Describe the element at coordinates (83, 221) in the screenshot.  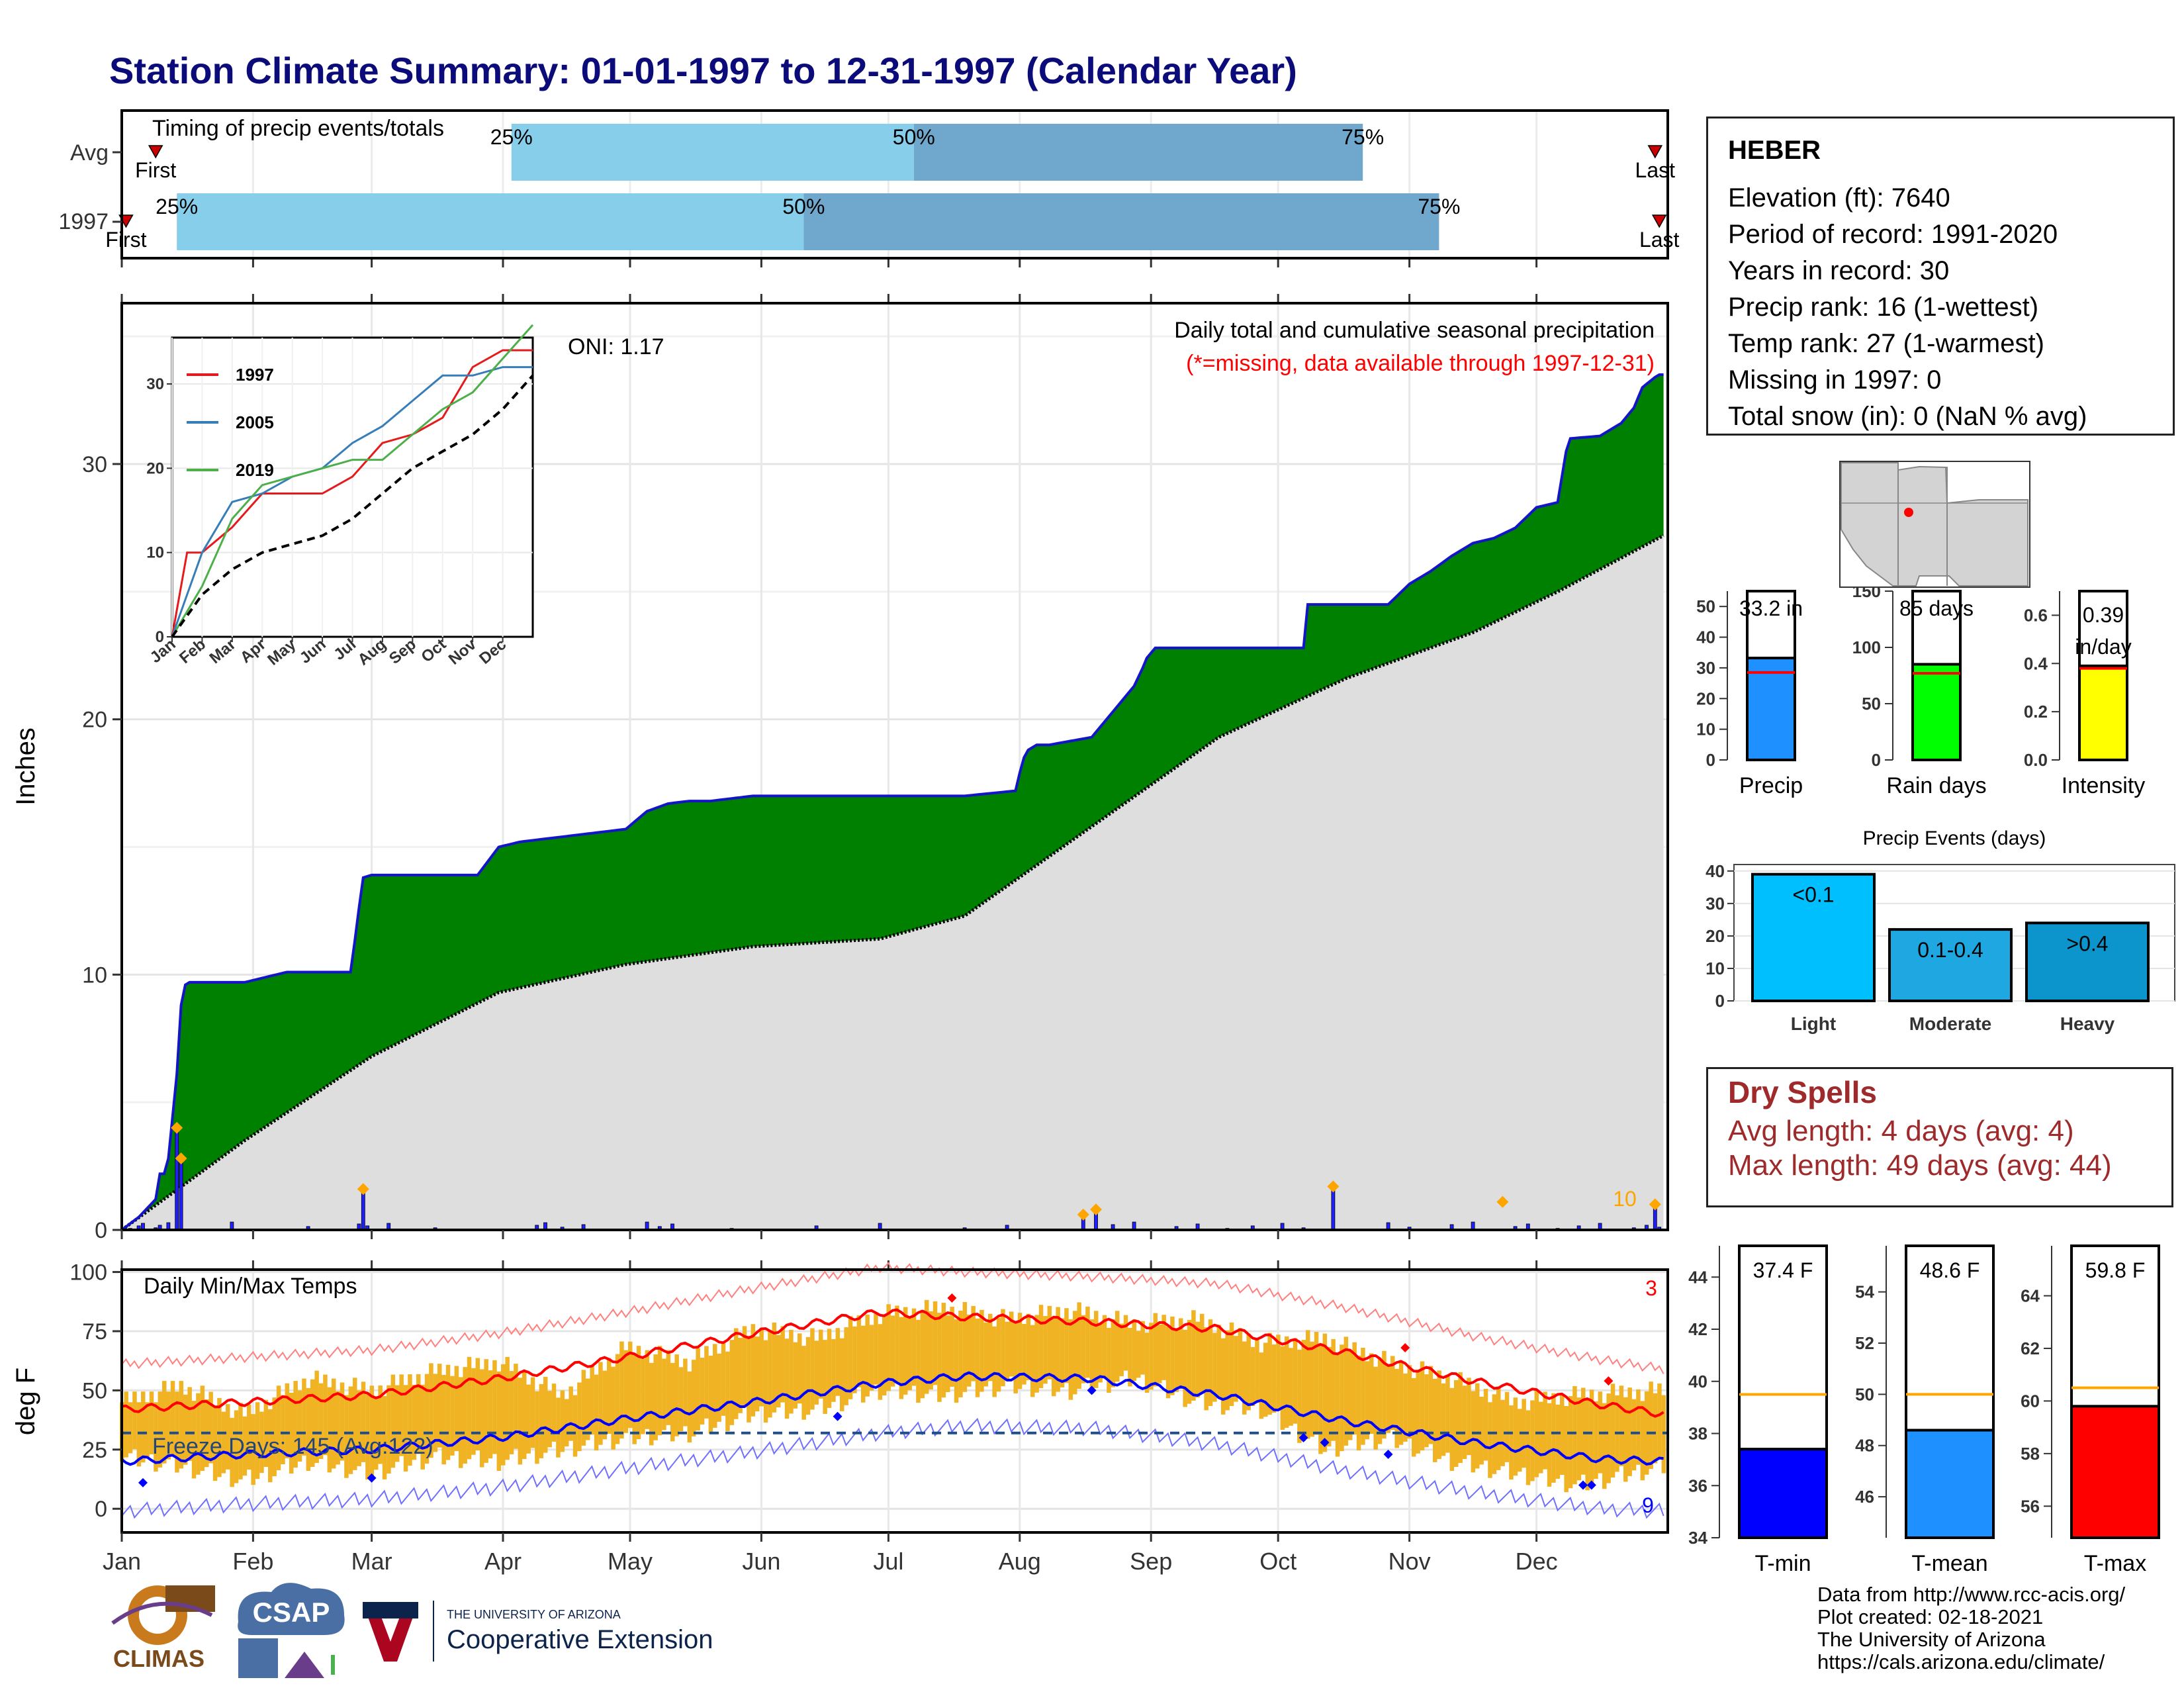
I see `timing-row-1997: 1997` at that location.